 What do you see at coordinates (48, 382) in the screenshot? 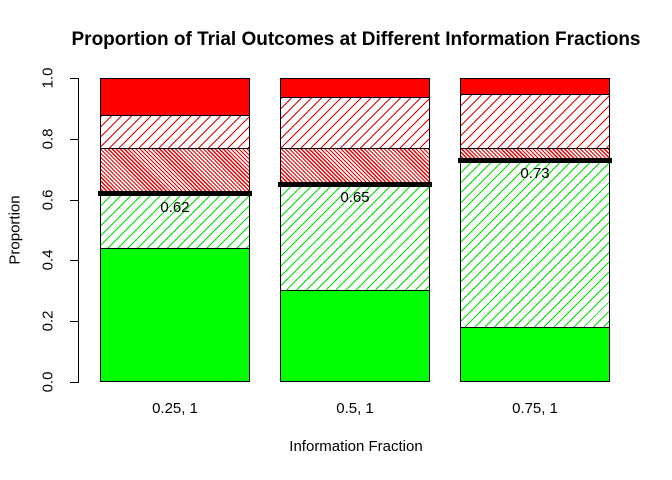
I see `y-tick-label: 0.0` at bounding box center [48, 382].